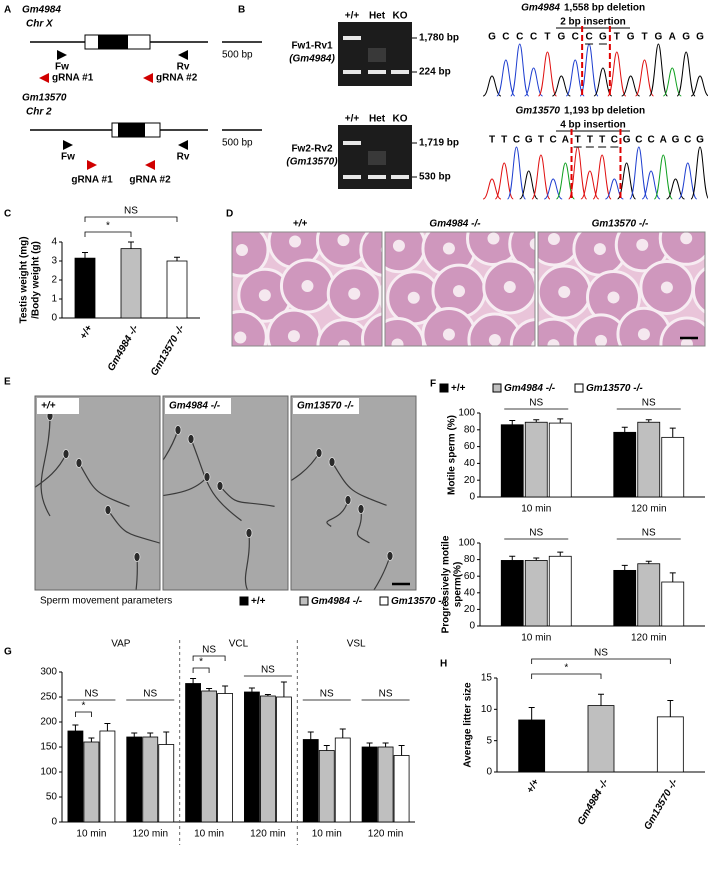  What do you see at coordinates (68, 157) in the screenshot?
I see `primer-label: Fw` at bounding box center [68, 157].